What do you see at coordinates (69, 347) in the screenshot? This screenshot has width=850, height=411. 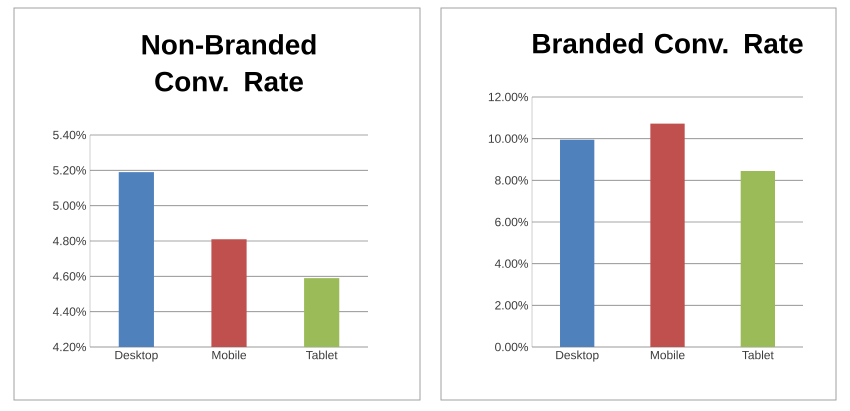 I see `y-tick-label: 4.20%` at bounding box center [69, 347].